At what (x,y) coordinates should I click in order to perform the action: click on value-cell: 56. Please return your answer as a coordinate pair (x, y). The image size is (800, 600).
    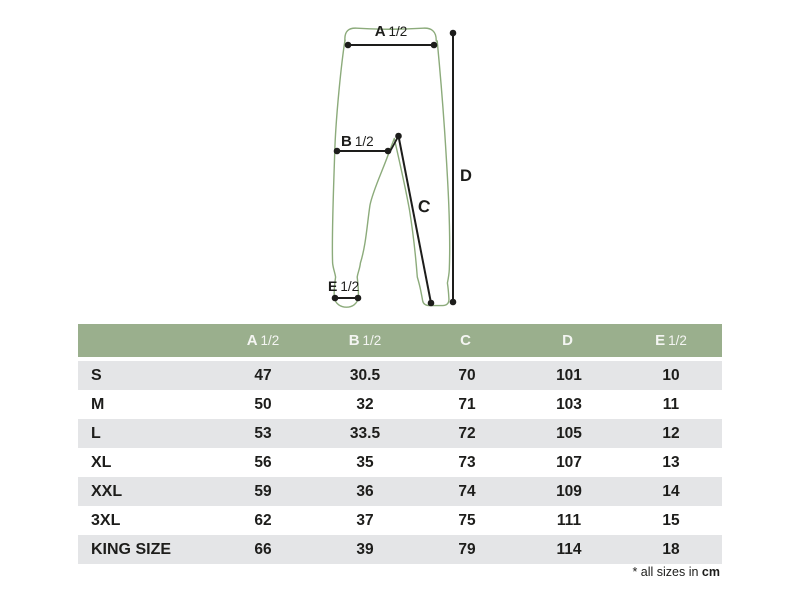
    Looking at the image, I should click on (263, 462).